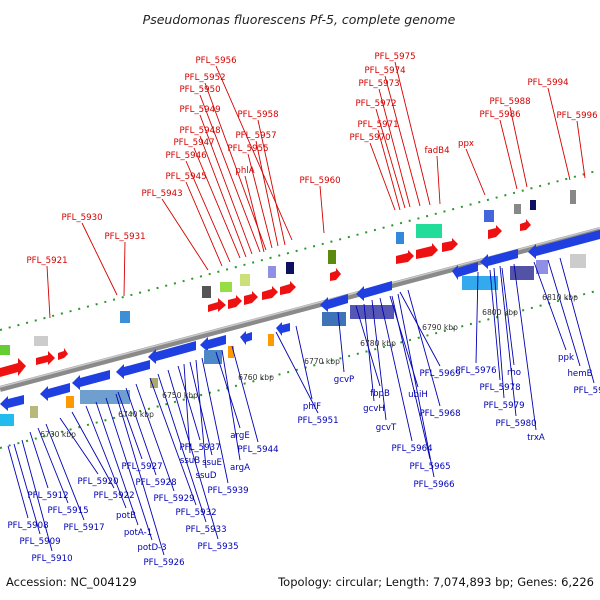  I want to click on gene-label: PFL_5968, so click(439, 414).